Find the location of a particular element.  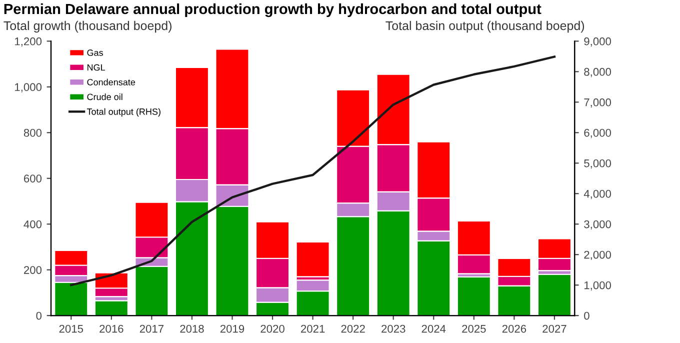

chart-title: Permian Delaware annual production growth by hydrocarbon and total output is located at coordinates (273, 10).